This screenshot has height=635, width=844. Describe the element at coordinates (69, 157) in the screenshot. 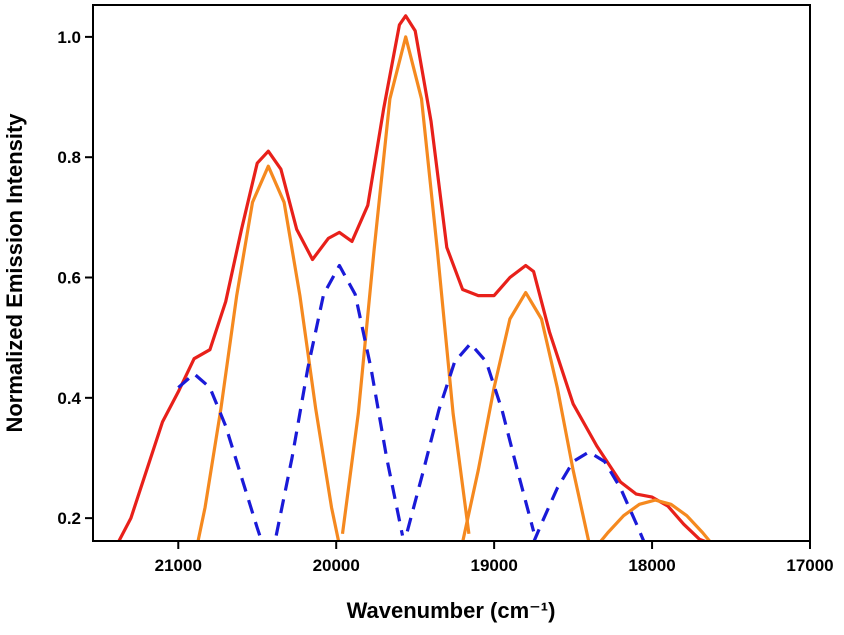

I see `y-tick-label: 0.8` at that location.